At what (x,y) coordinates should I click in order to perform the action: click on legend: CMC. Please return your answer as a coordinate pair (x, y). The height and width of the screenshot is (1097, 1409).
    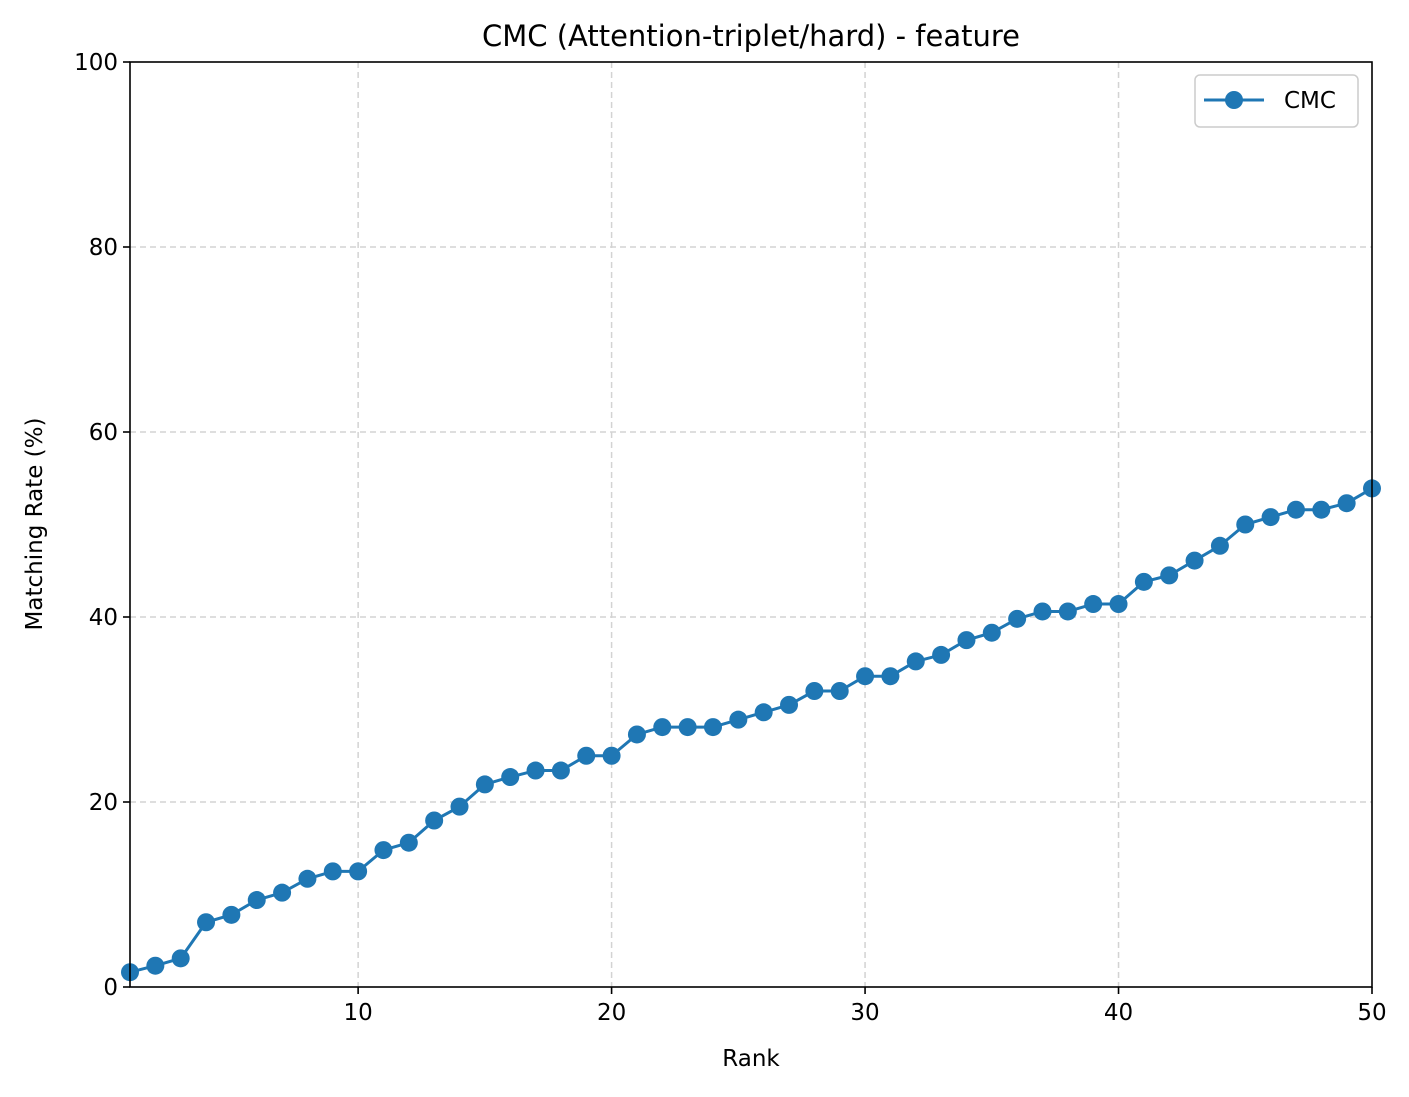
    Looking at the image, I should click on (1276, 101).